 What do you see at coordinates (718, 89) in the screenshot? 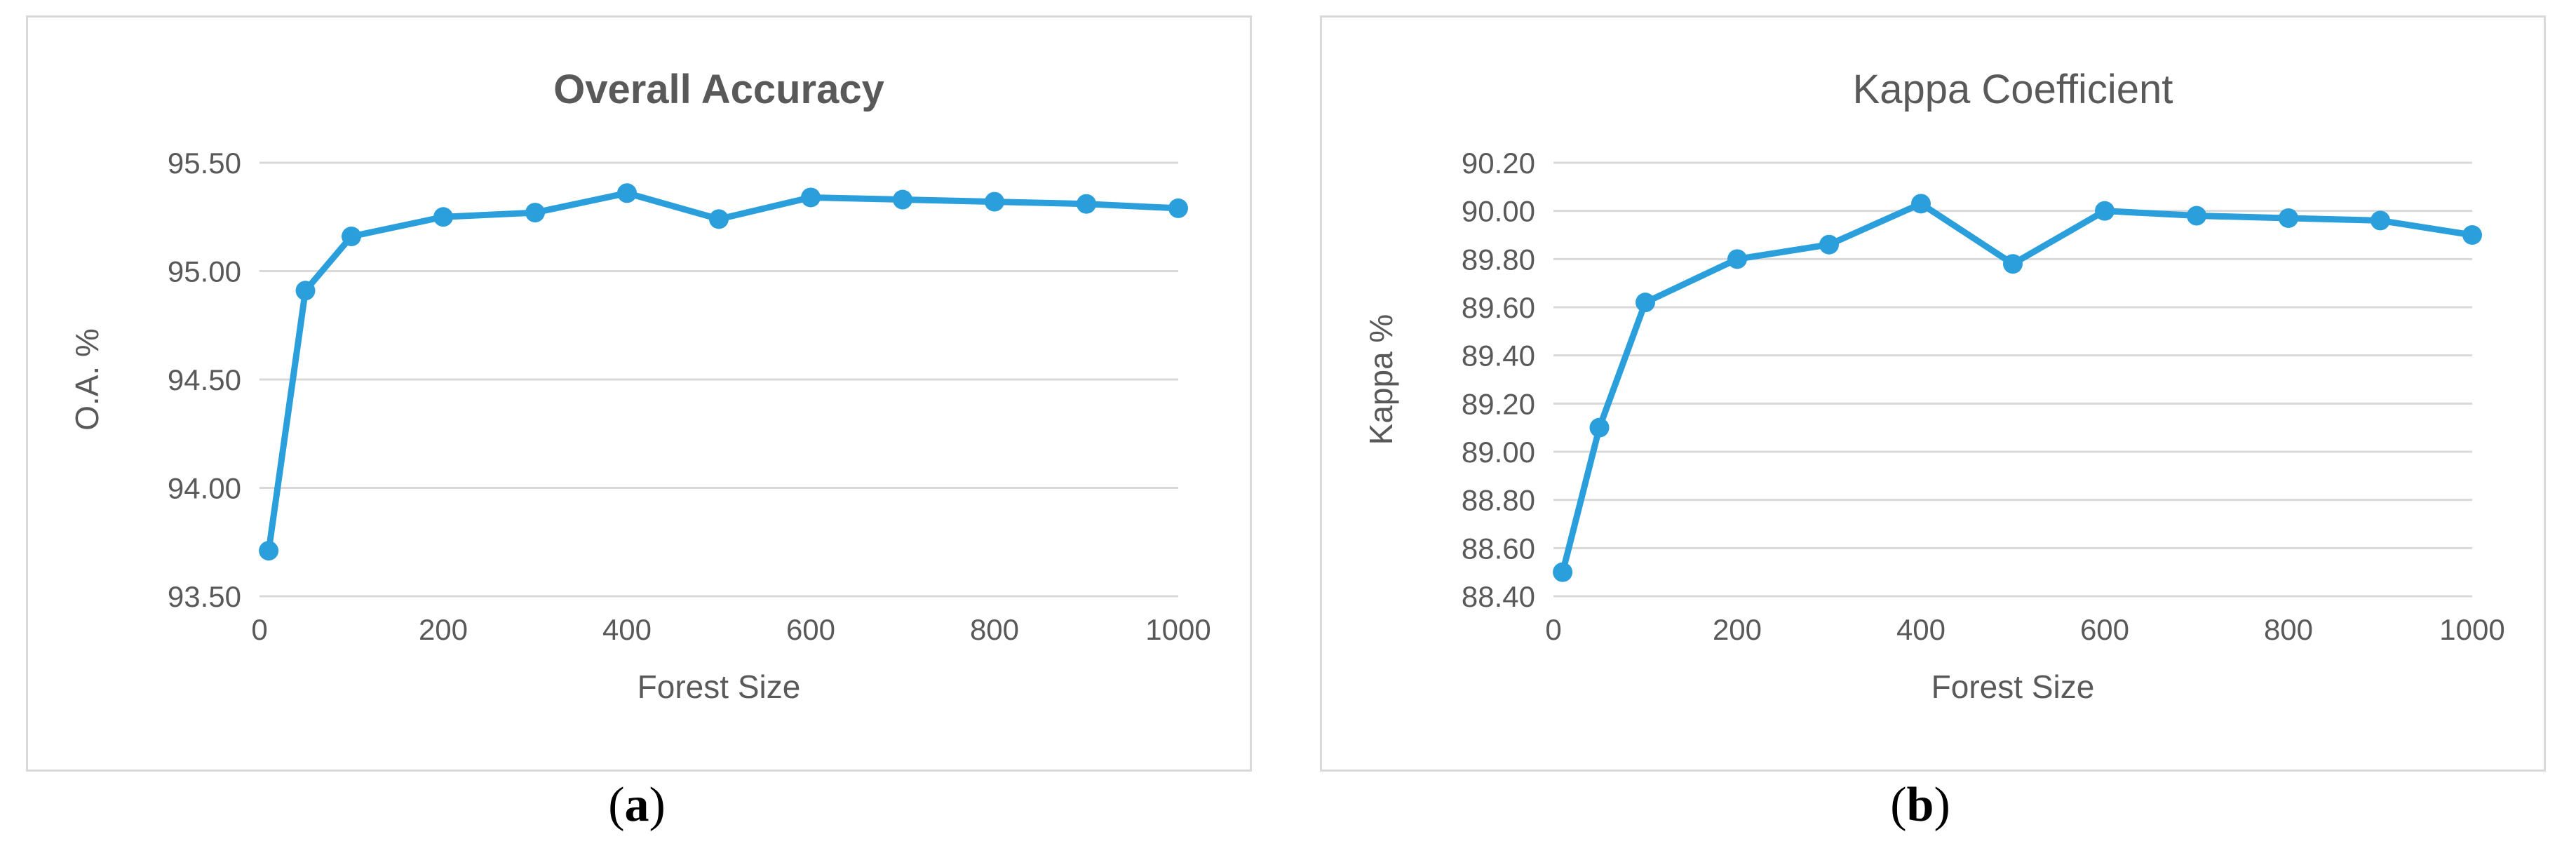
I see `chart-title: Overall Accuracy` at bounding box center [718, 89].